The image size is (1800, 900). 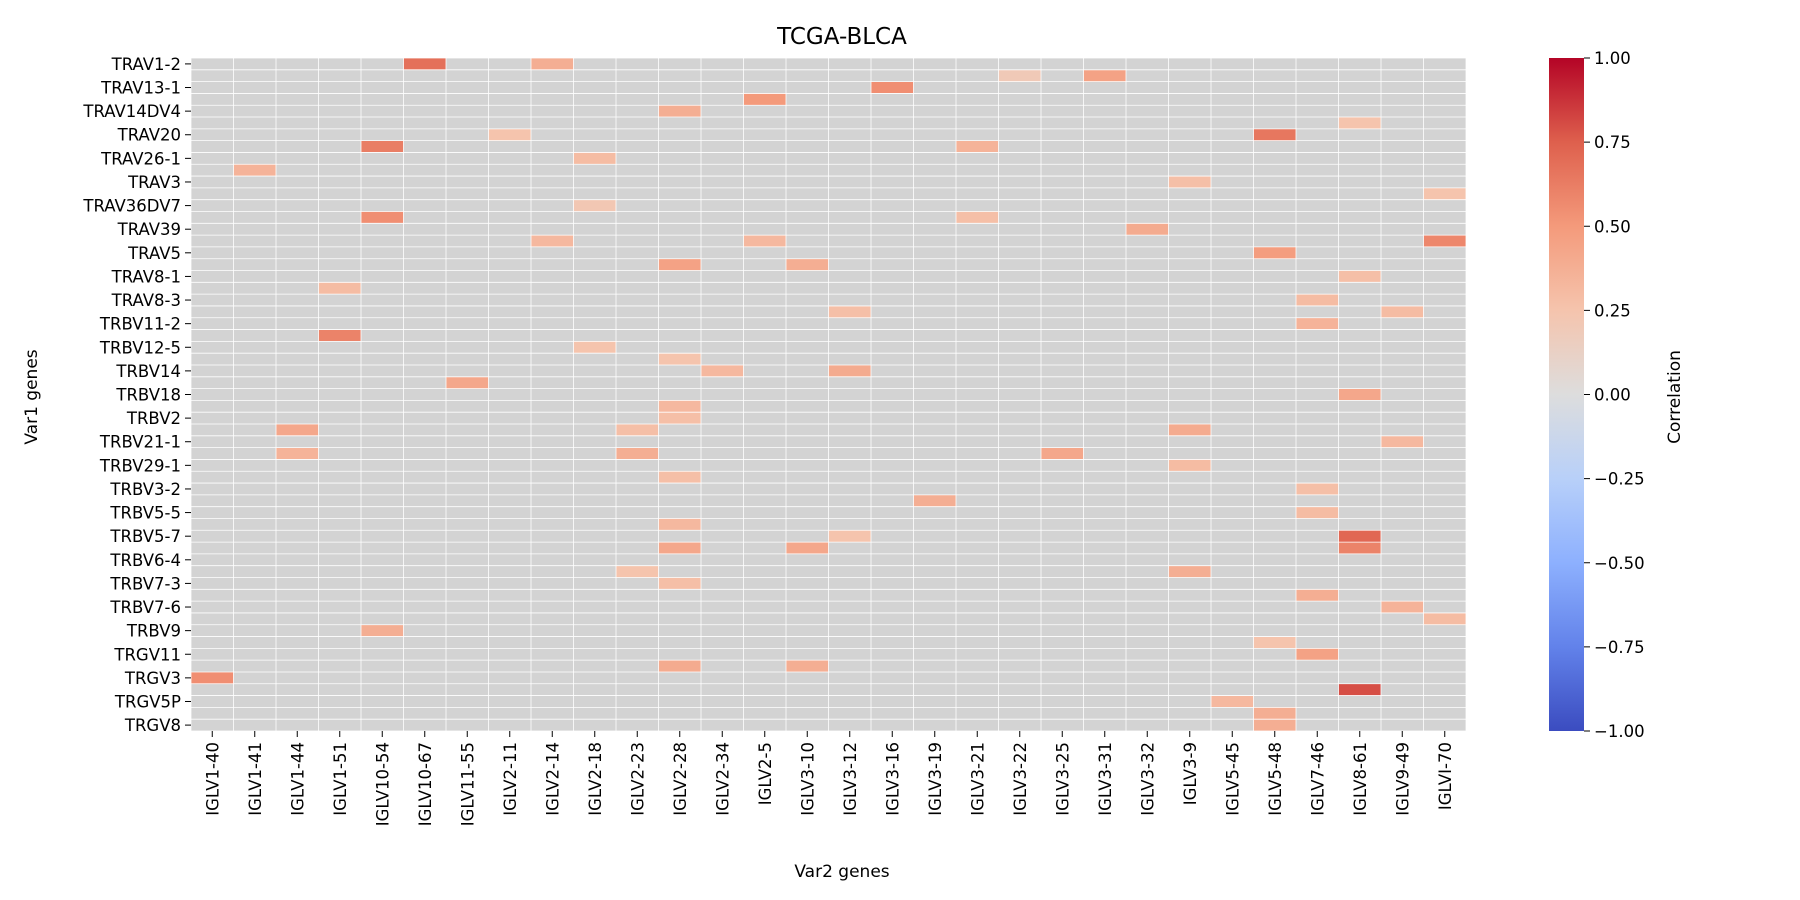 I want to click on x-tick-label: IGLVI-70, so click(x=1445, y=776).